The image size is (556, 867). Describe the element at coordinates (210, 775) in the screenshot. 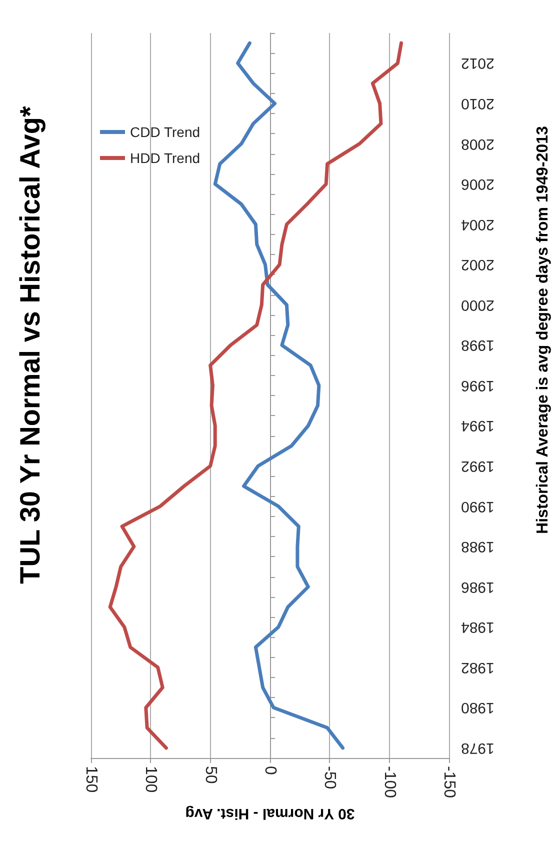

I see `x-tick-label: 50` at that location.